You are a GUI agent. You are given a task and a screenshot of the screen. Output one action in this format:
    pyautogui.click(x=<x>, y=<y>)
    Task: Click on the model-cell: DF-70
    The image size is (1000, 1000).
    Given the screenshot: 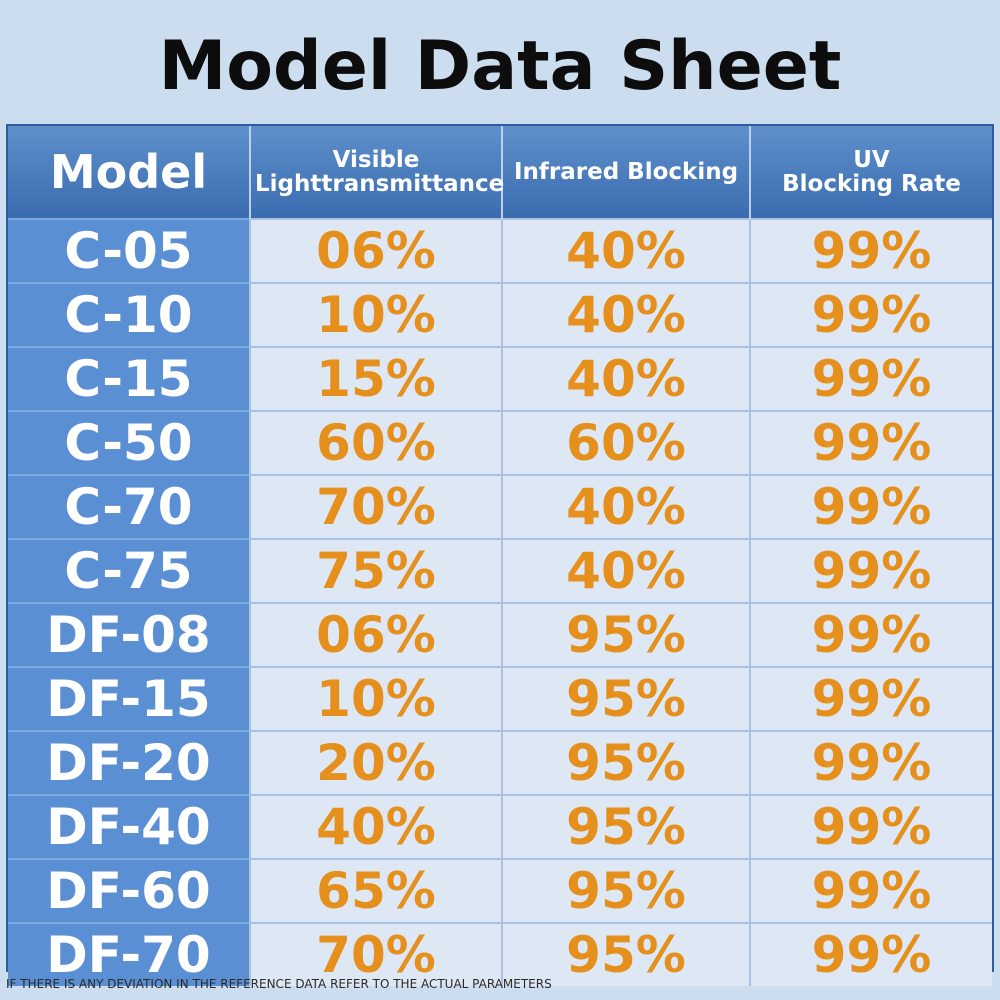 What is the action you would take?
    pyautogui.click(x=129, y=954)
    